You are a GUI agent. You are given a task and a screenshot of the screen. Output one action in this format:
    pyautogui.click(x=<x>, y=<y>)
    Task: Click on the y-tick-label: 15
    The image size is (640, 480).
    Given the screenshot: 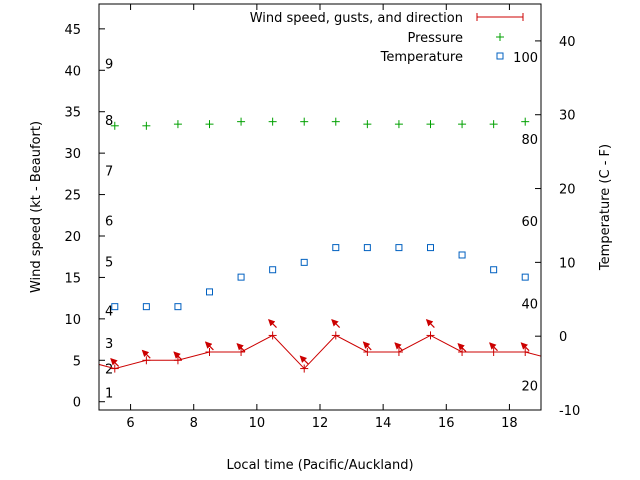 What is the action you would take?
    pyautogui.click(x=72, y=278)
    